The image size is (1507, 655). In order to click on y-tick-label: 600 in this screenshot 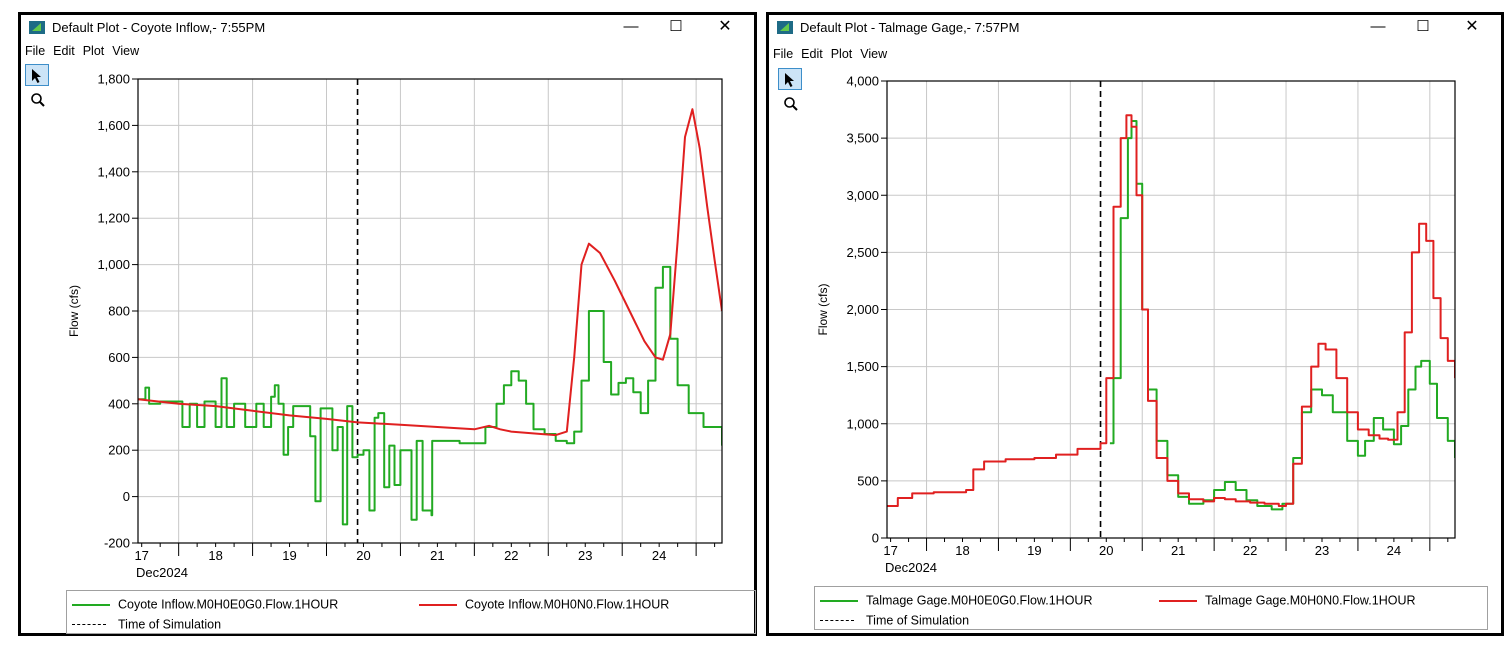, I will do `click(119, 357)`.